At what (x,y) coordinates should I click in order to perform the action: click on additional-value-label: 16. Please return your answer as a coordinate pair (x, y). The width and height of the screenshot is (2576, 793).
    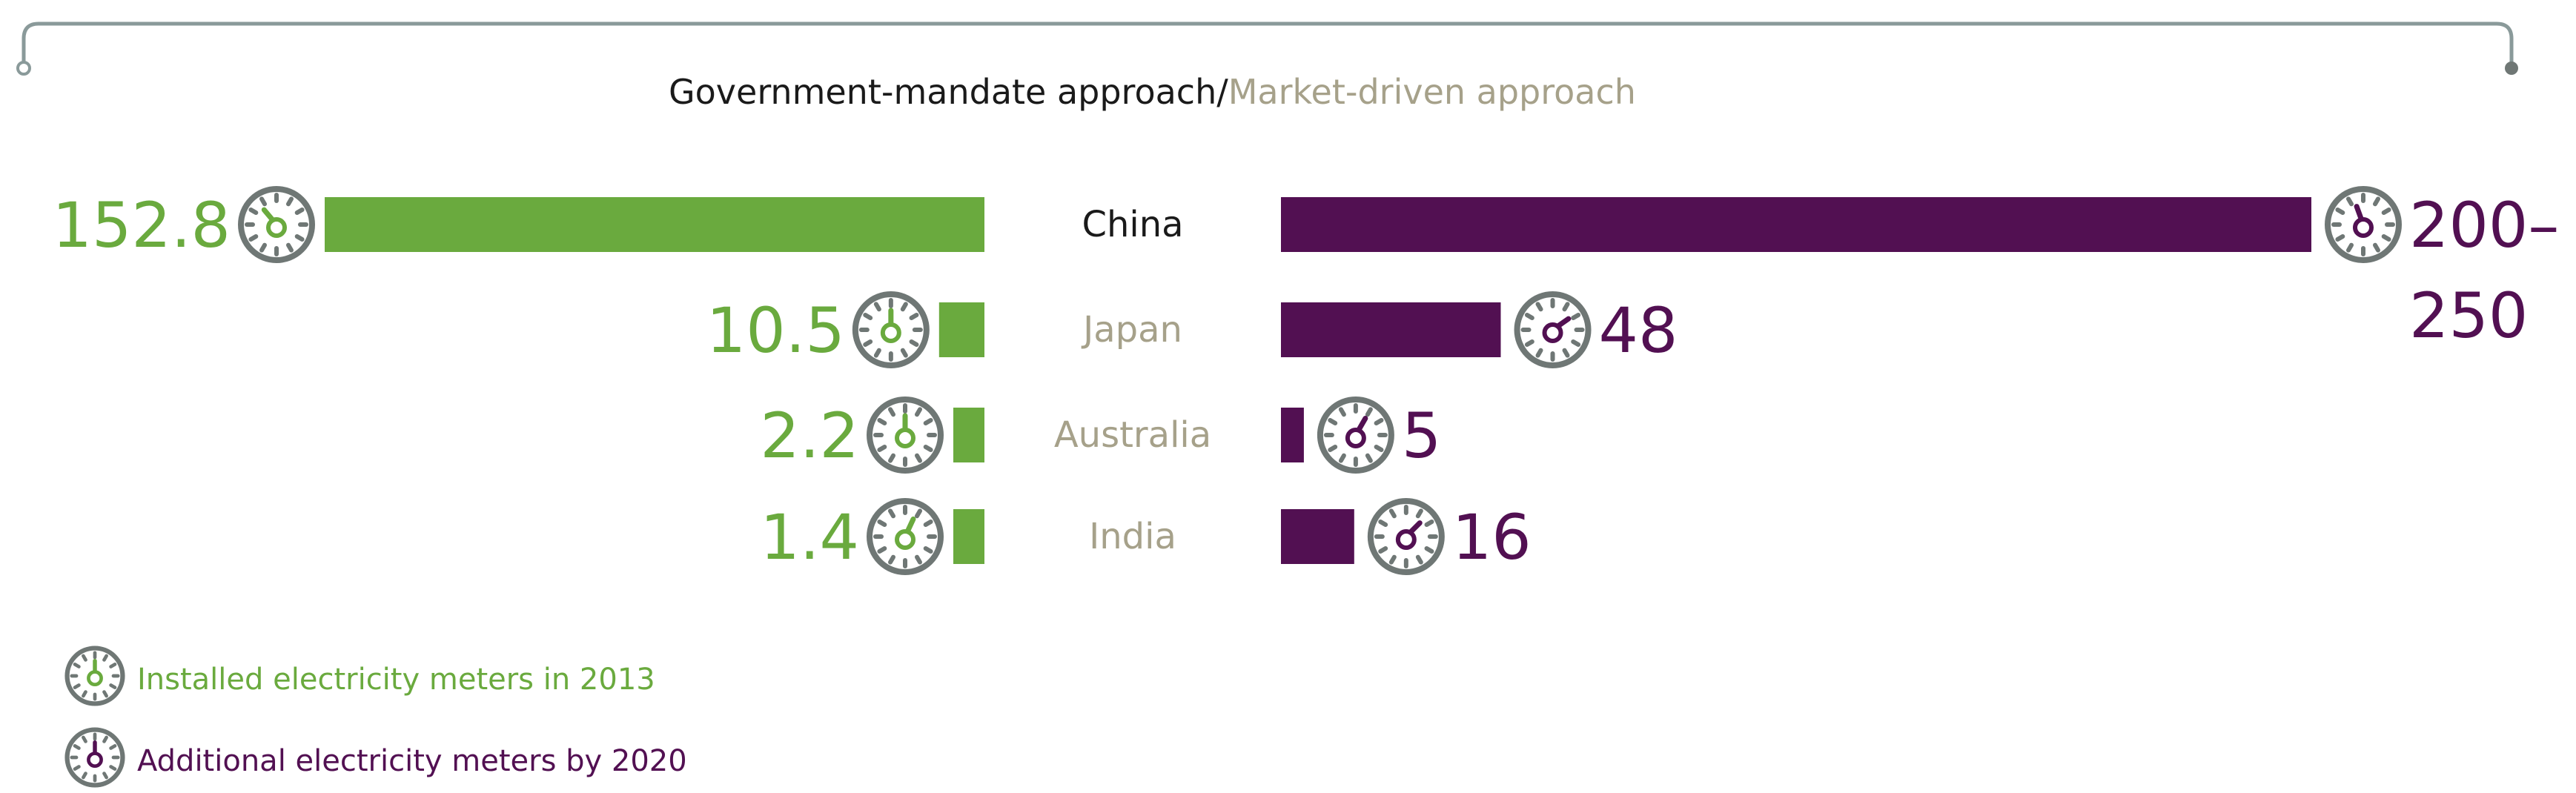
    Looking at the image, I should click on (1492, 537).